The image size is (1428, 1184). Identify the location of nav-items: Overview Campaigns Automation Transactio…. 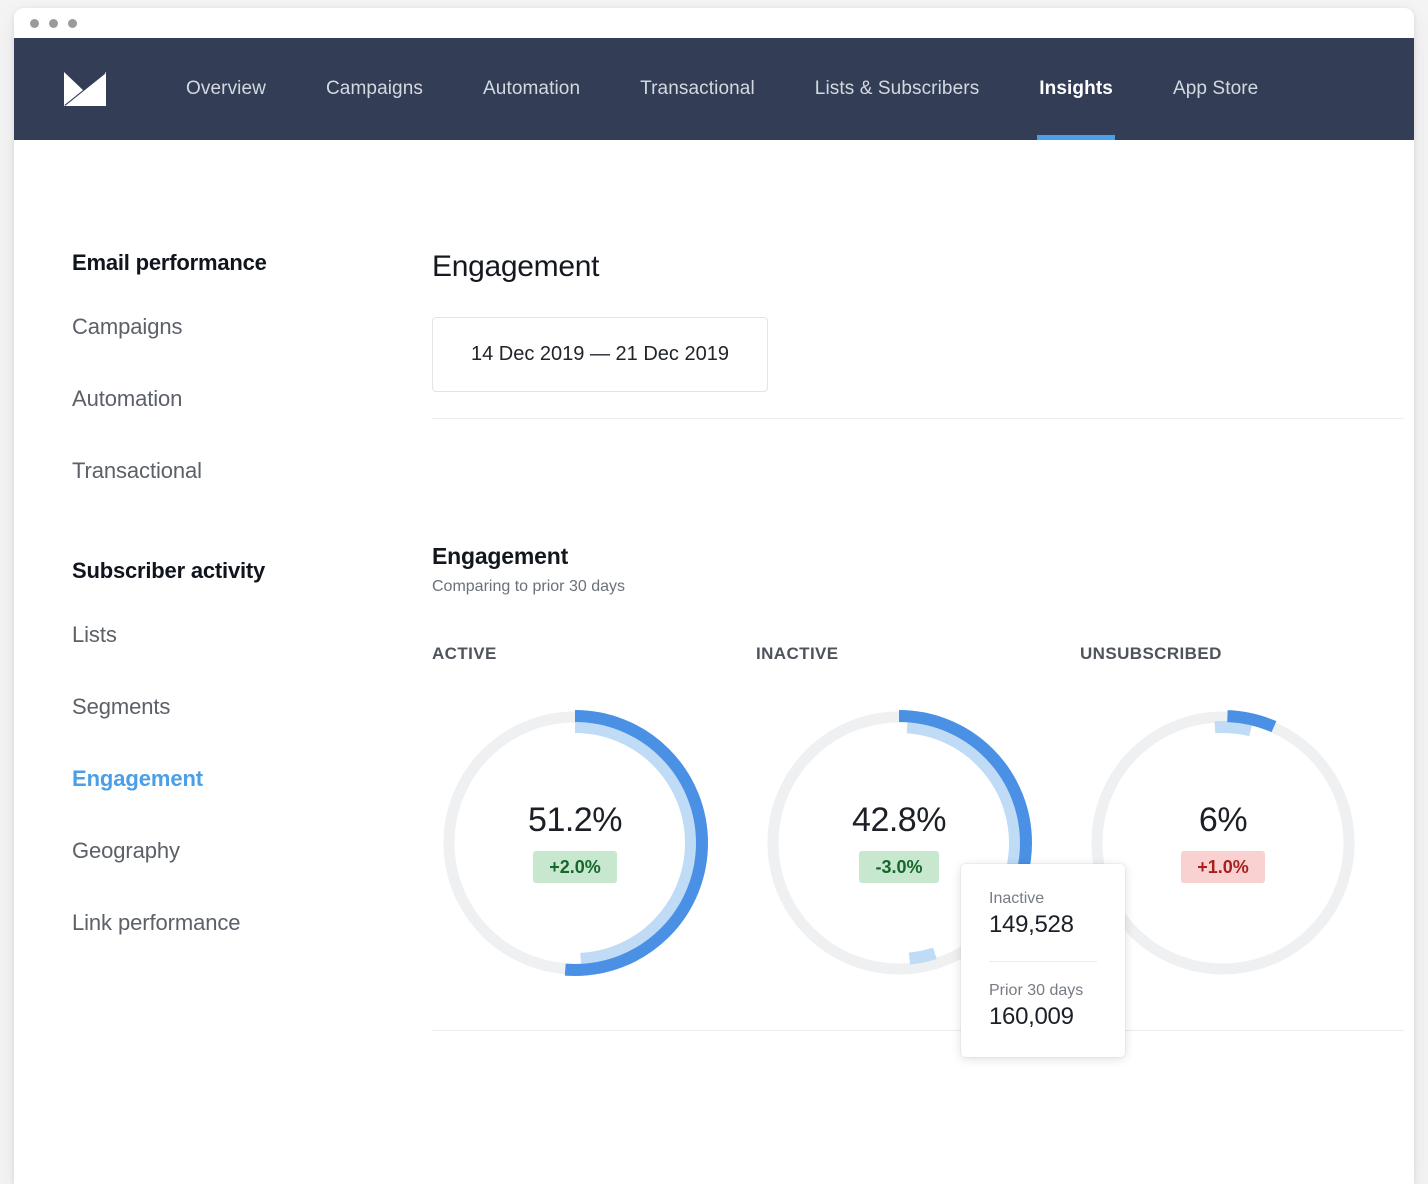
(722, 89).